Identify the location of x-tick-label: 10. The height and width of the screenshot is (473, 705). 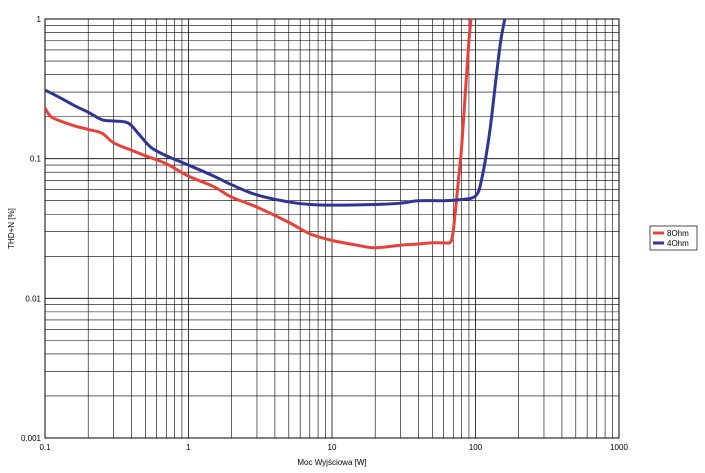
(332, 447).